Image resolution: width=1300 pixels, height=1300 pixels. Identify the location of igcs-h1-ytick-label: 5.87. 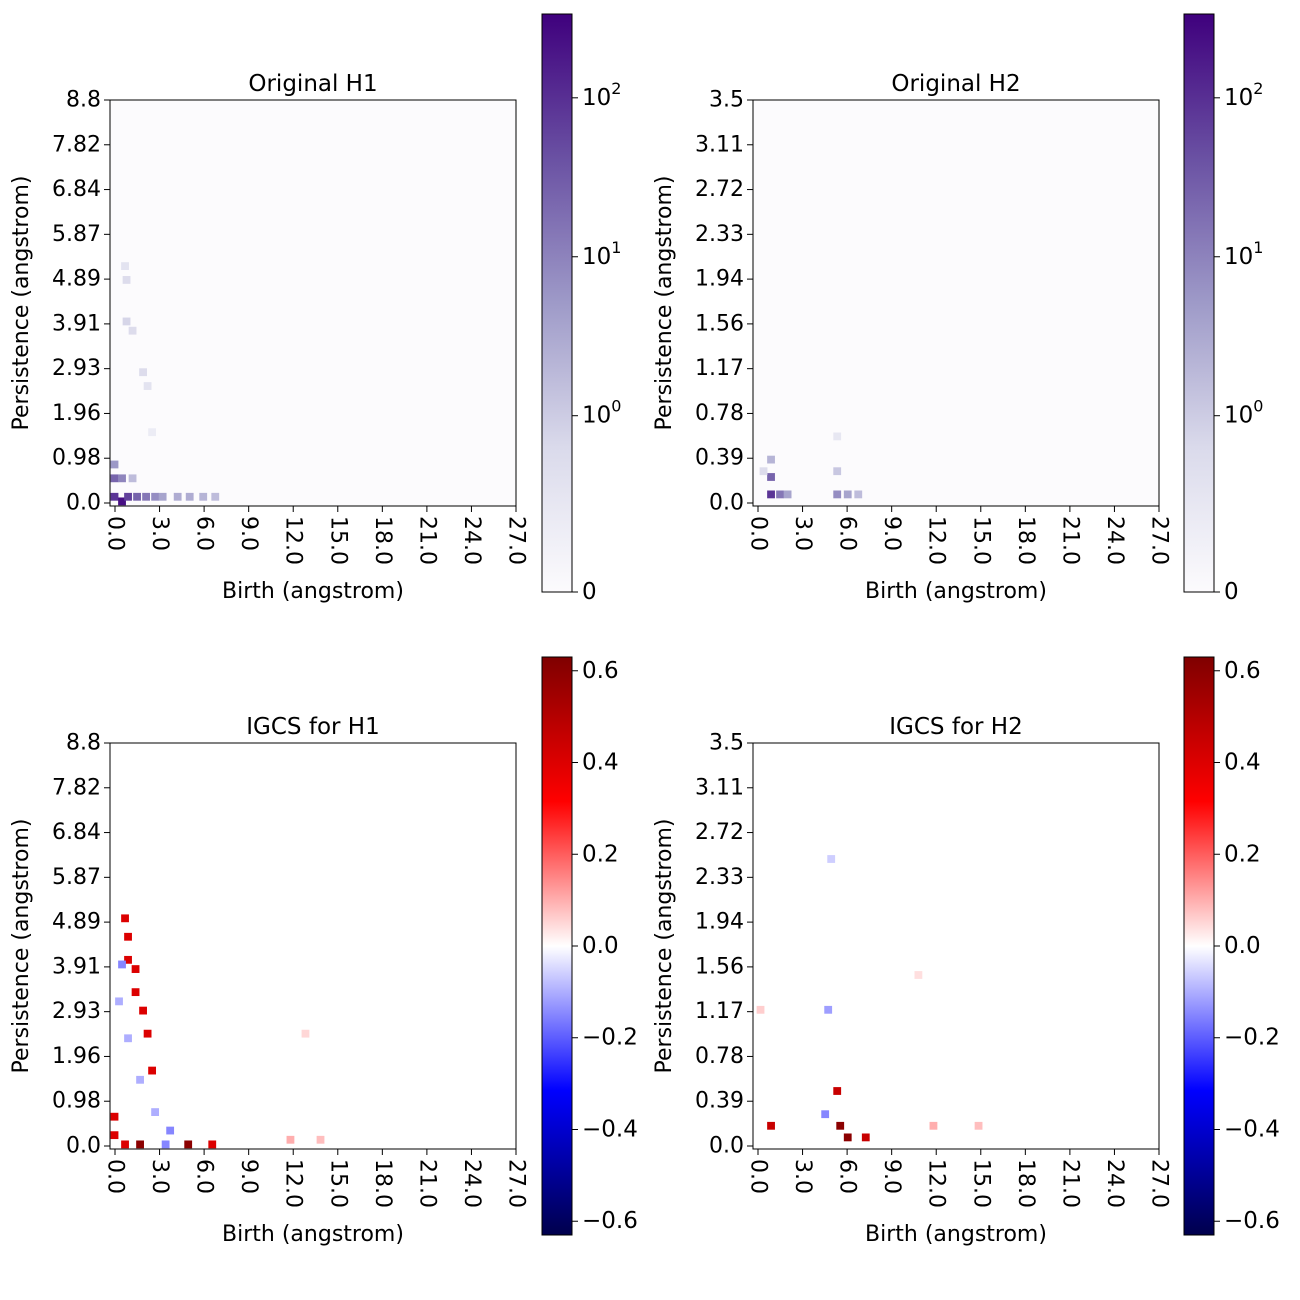
(76, 877).